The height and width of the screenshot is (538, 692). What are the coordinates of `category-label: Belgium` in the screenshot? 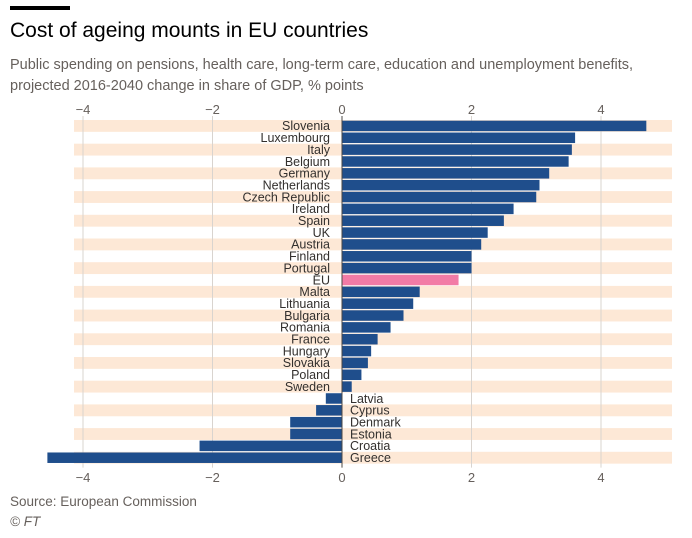 It's located at (307, 162).